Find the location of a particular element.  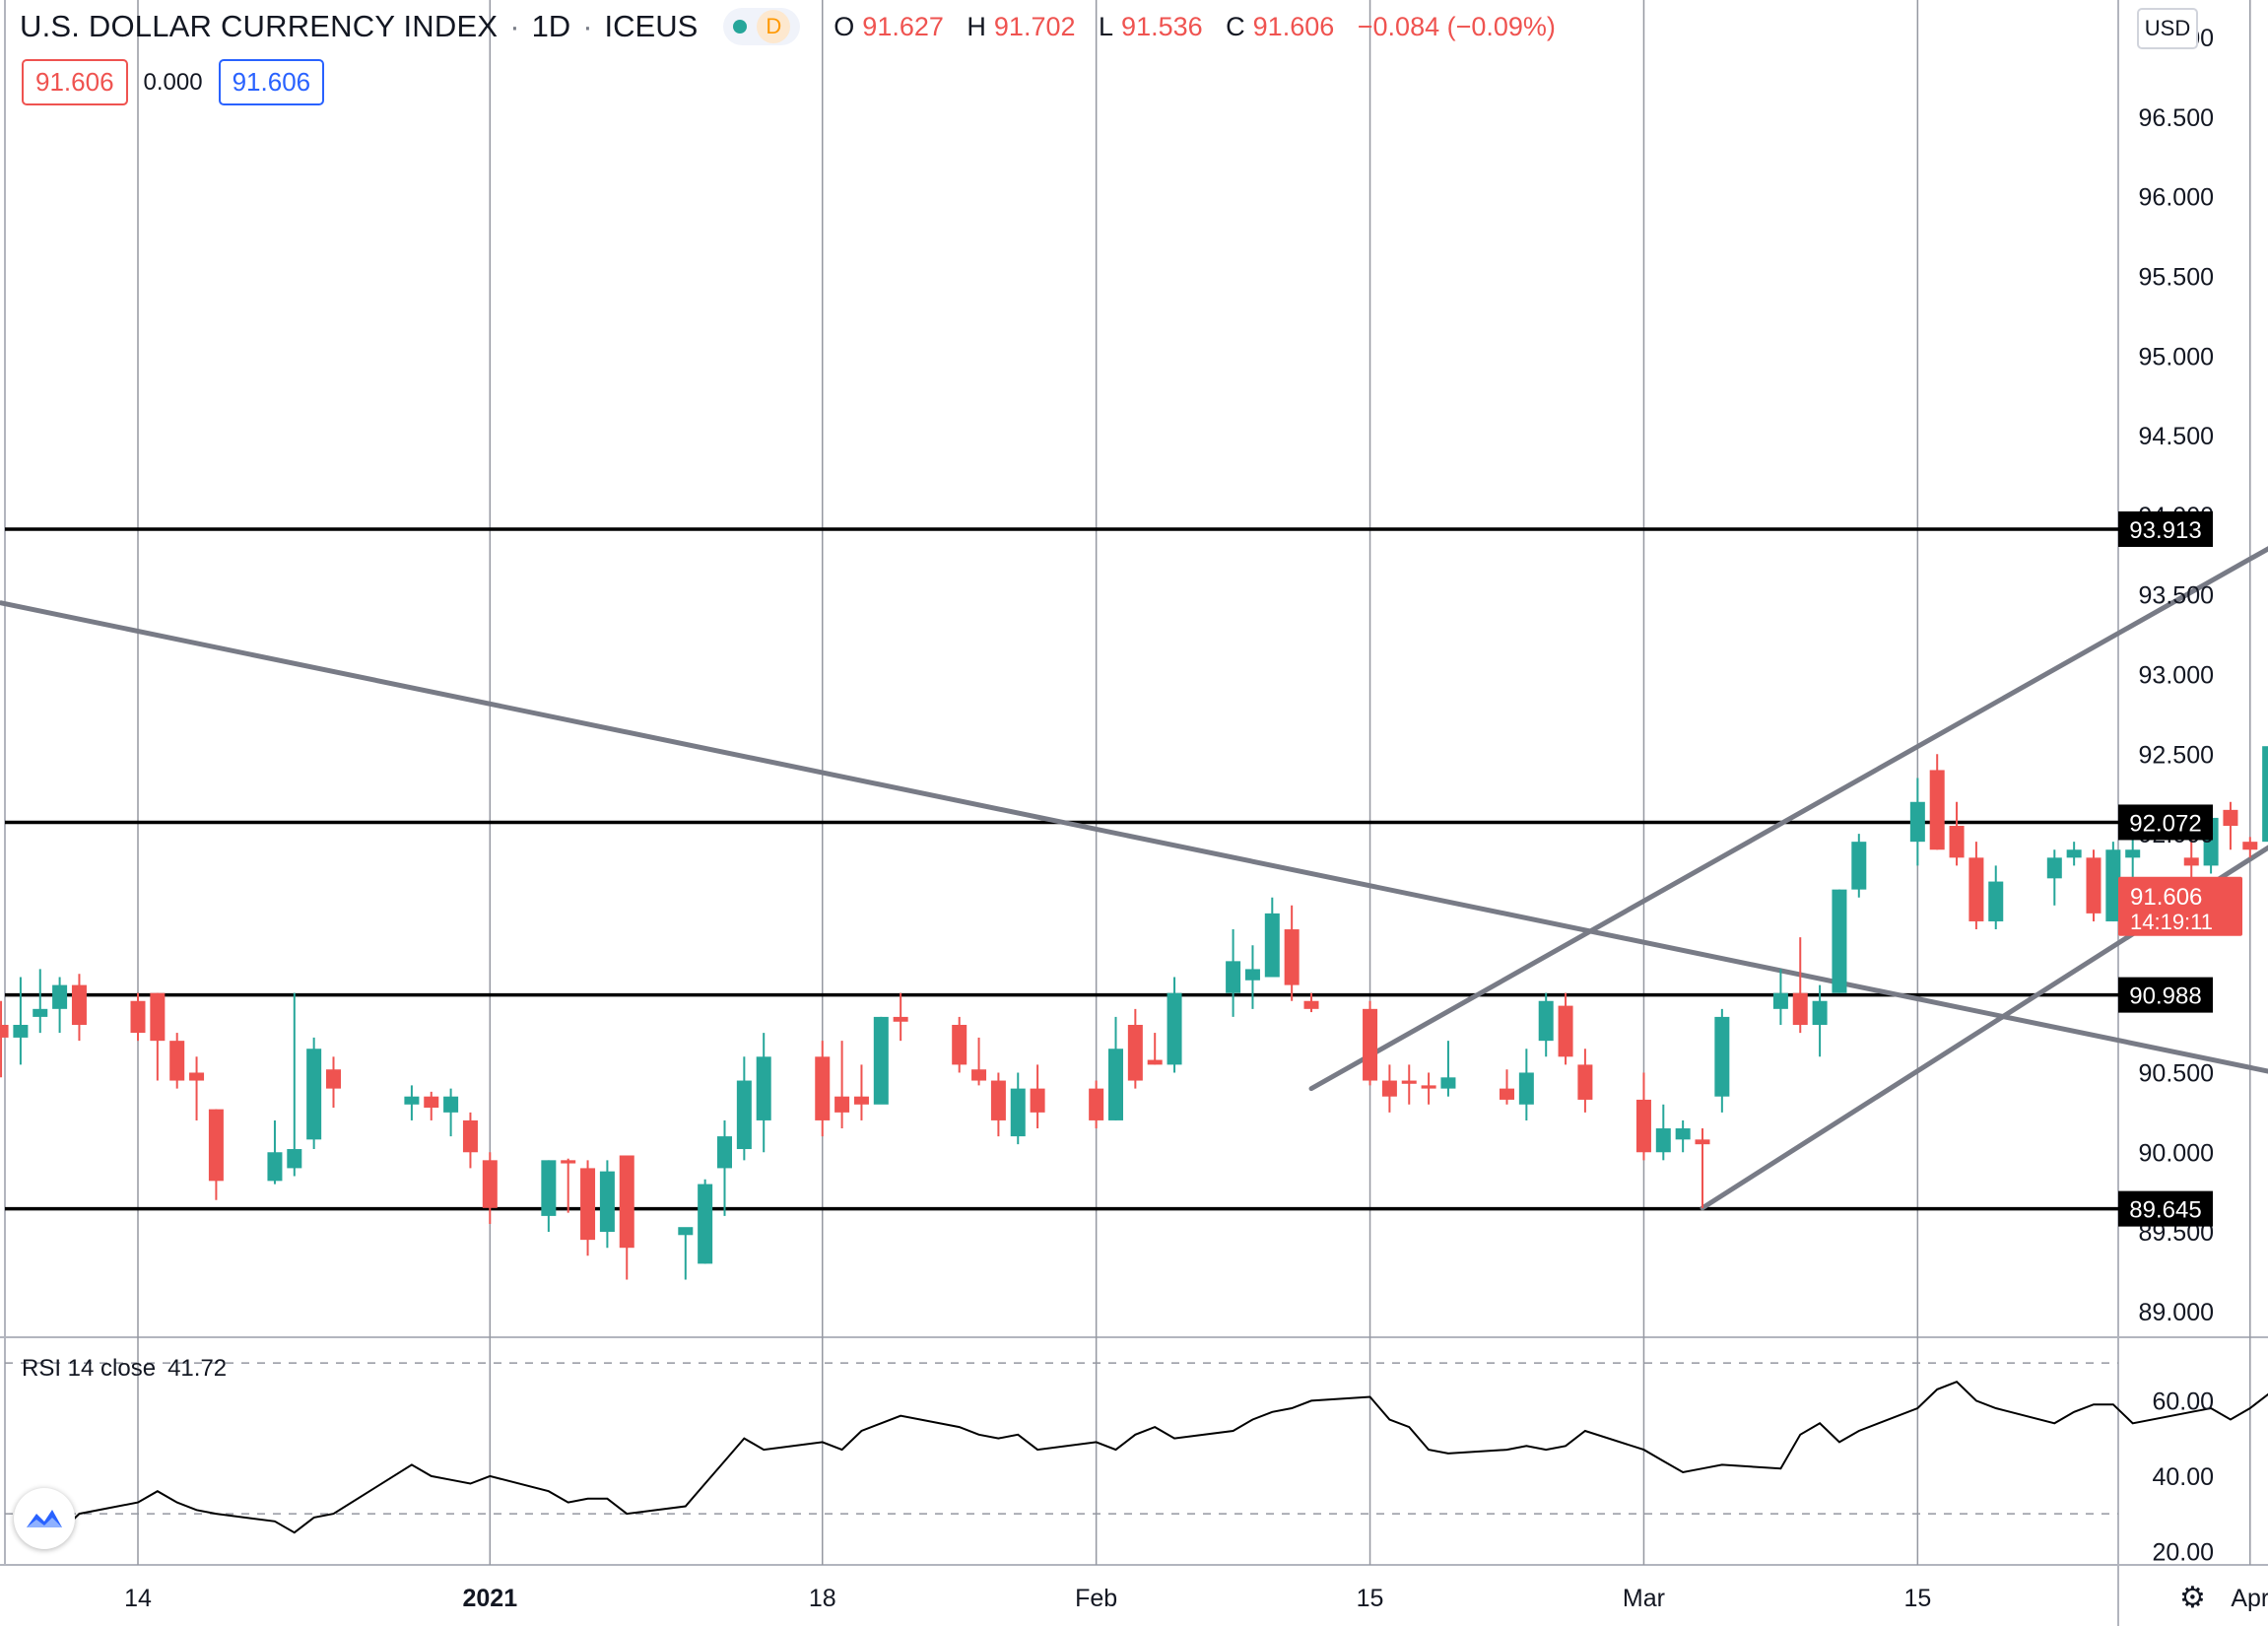

price-tick-label: 95.500 is located at coordinates (2176, 278).